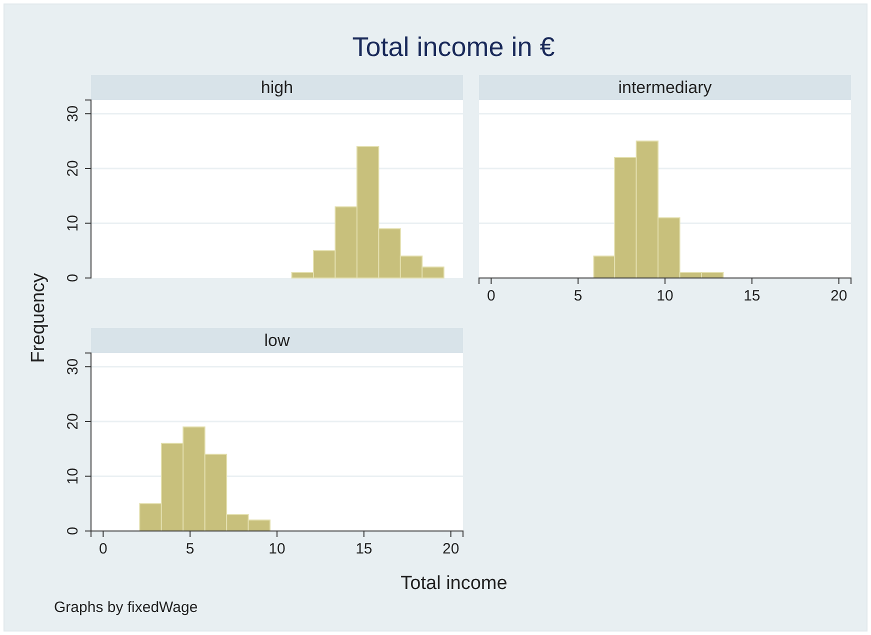 Image resolution: width=871 pixels, height=635 pixels. Describe the element at coordinates (665, 87) in the screenshot. I see `chart-subtitle: intermediary` at that location.